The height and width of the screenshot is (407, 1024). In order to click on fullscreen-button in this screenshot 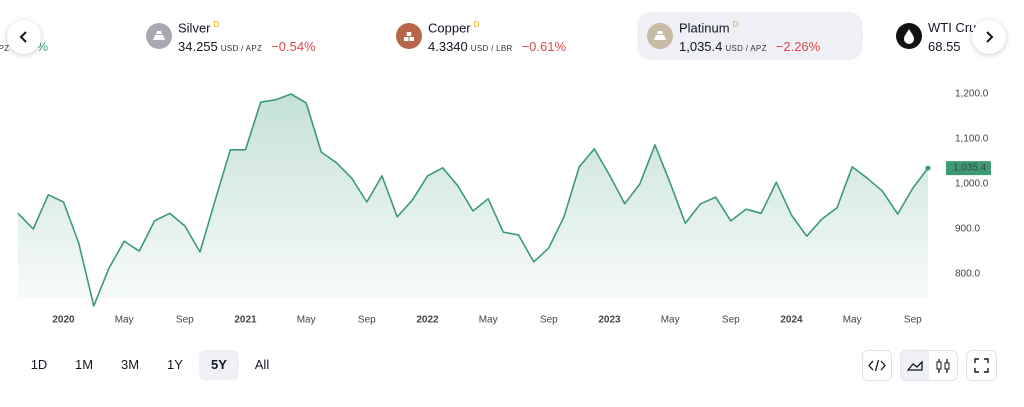, I will do `click(981, 365)`.